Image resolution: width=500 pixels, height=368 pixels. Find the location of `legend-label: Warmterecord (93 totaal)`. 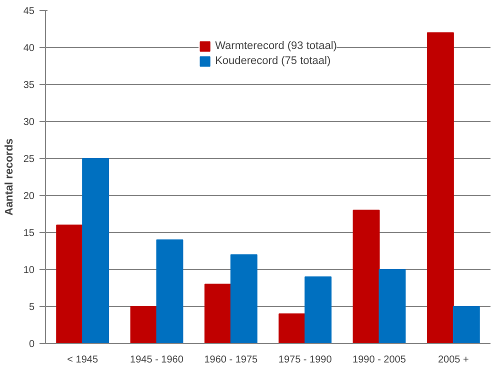

legend-label: Warmterecord (93 totaal) is located at coordinates (276, 46).